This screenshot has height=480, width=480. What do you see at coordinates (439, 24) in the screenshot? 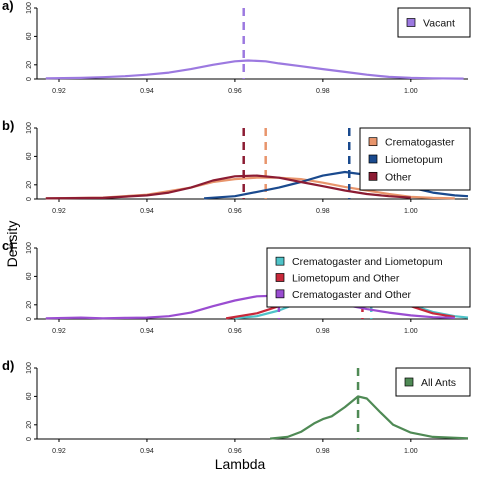
I see `legend-label: Vacant` at bounding box center [439, 24].